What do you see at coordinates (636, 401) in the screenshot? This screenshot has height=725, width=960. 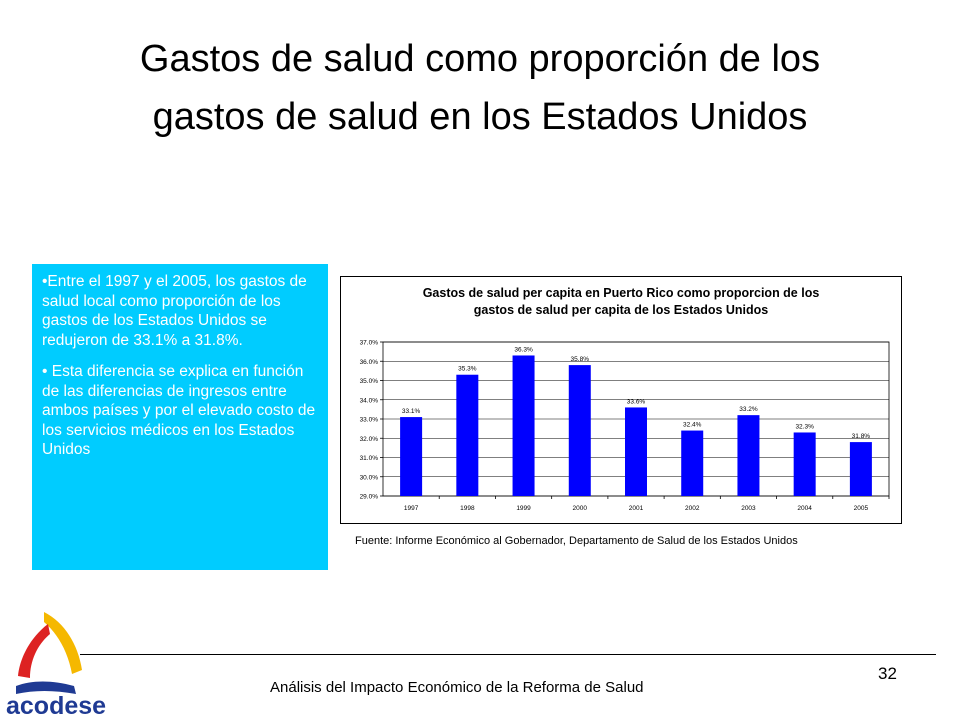 I see `data-label: 33.6%` at bounding box center [636, 401].